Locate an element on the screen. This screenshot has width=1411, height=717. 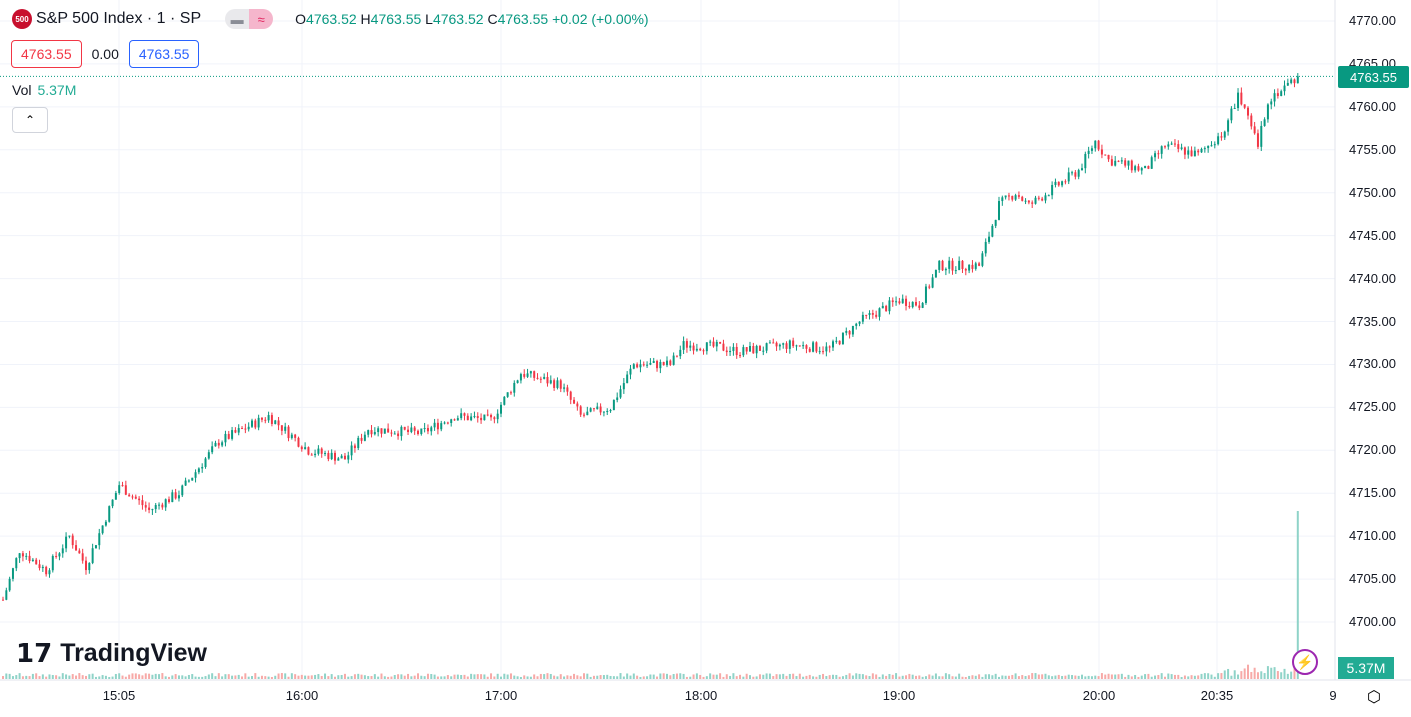
time-tick-label: 9 is located at coordinates (1333, 695).